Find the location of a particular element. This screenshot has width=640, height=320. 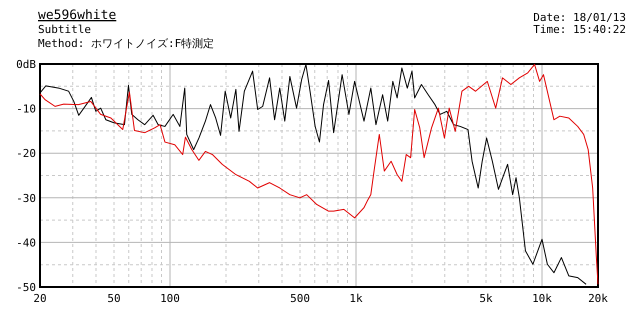

x-tick-label: 100 is located at coordinates (170, 298).